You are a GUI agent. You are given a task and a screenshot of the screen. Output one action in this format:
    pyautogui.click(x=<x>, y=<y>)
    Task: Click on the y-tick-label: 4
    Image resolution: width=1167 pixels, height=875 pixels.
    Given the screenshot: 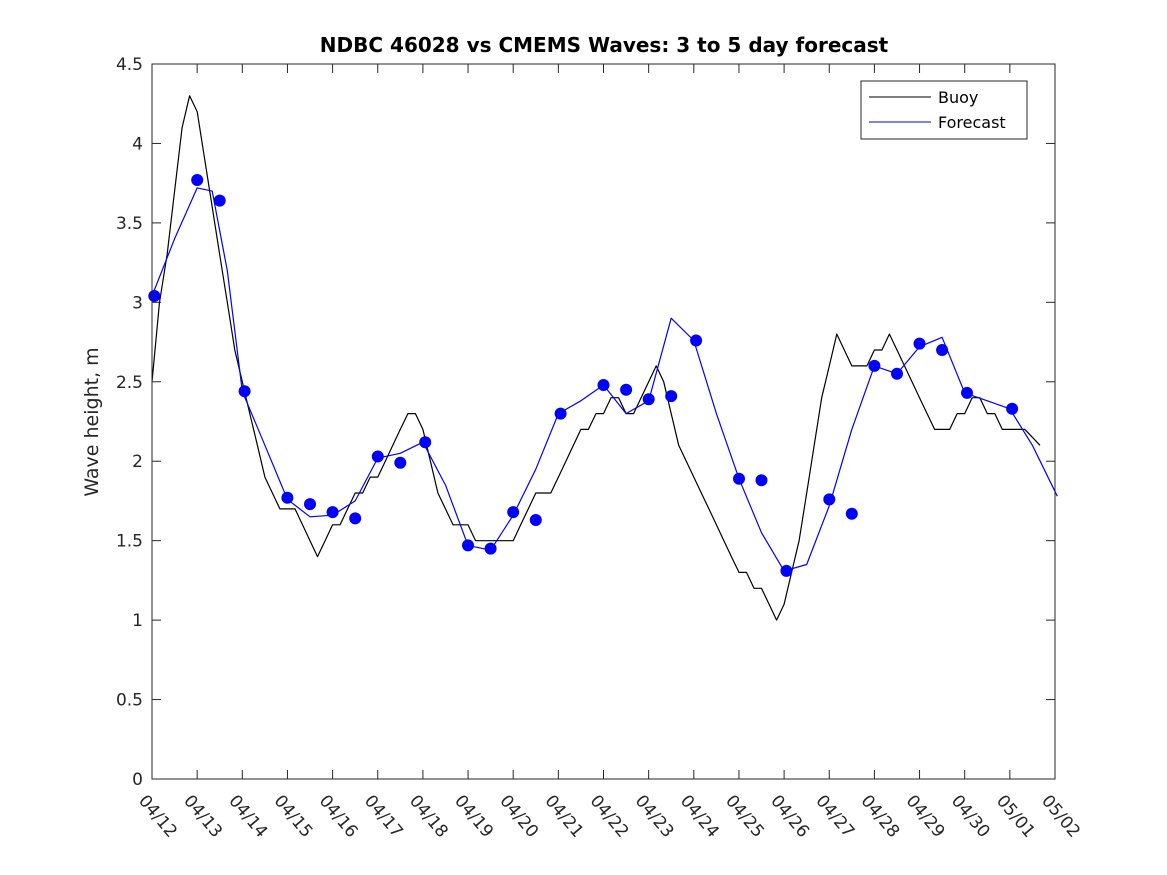 What is the action you would take?
    pyautogui.click(x=137, y=144)
    